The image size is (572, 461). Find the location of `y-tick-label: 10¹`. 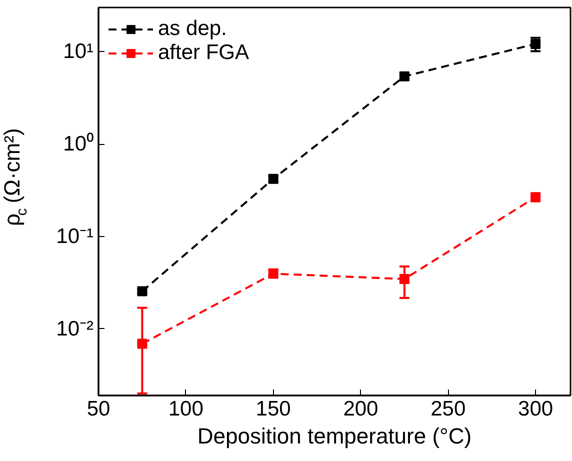

y-tick-label: 10¹ is located at coordinates (78, 52).